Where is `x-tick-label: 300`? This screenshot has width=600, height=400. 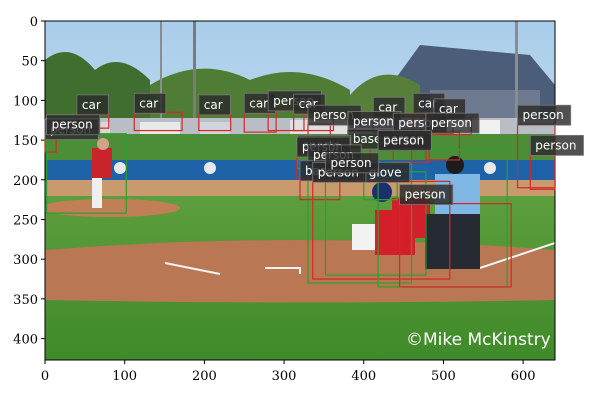 x-tick-label: 300 is located at coordinates (284, 376).